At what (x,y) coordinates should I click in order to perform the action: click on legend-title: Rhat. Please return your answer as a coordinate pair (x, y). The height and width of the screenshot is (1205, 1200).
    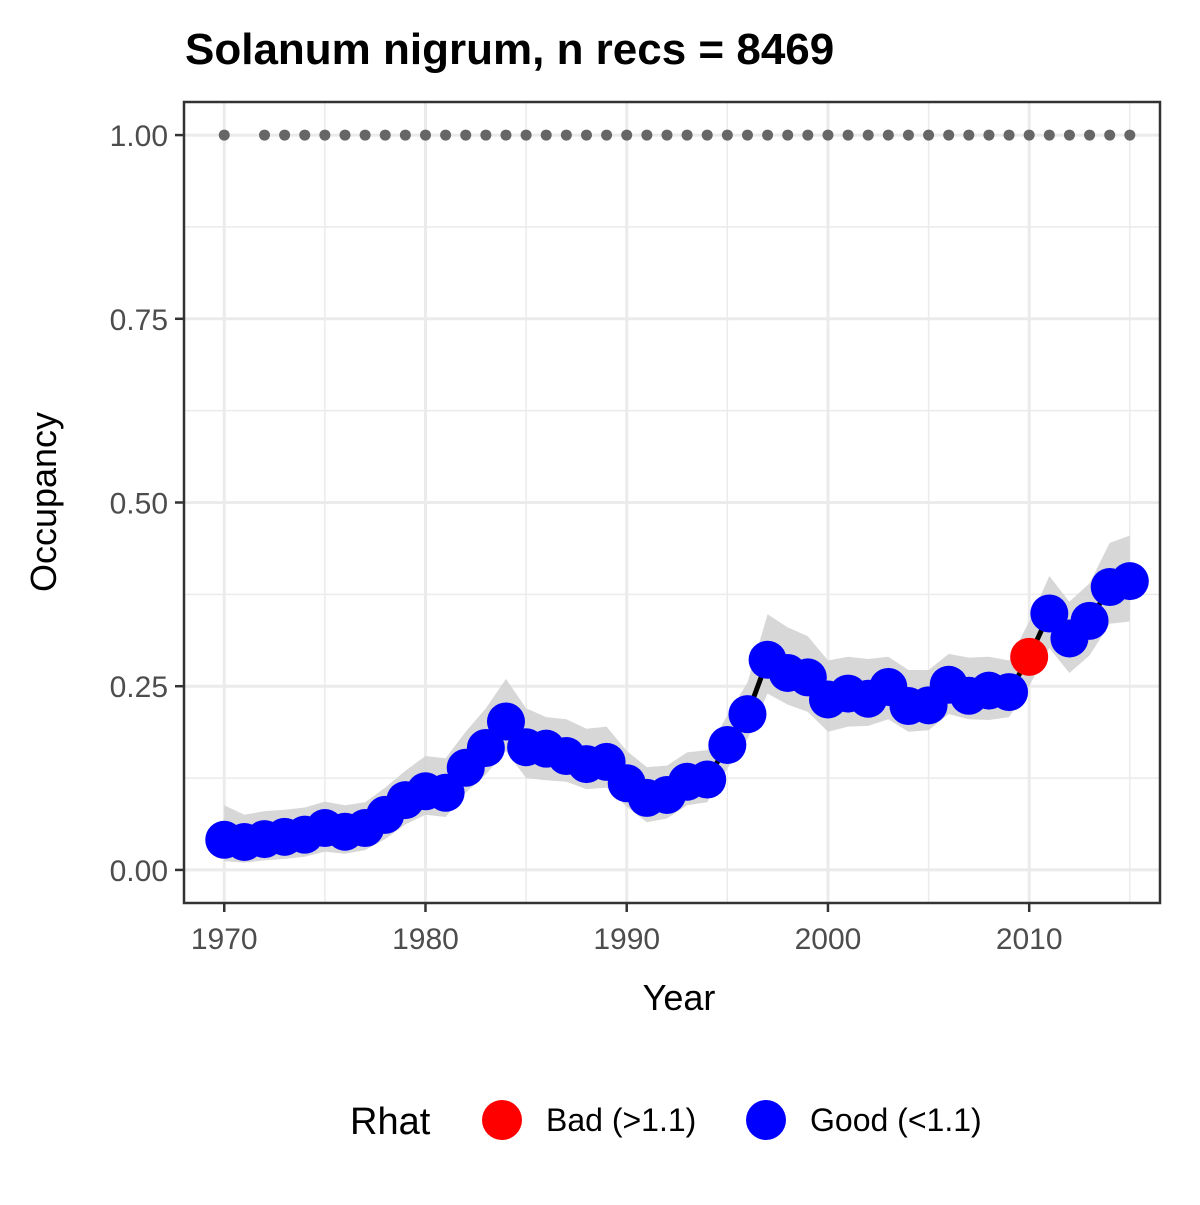
    Looking at the image, I should click on (390, 1122).